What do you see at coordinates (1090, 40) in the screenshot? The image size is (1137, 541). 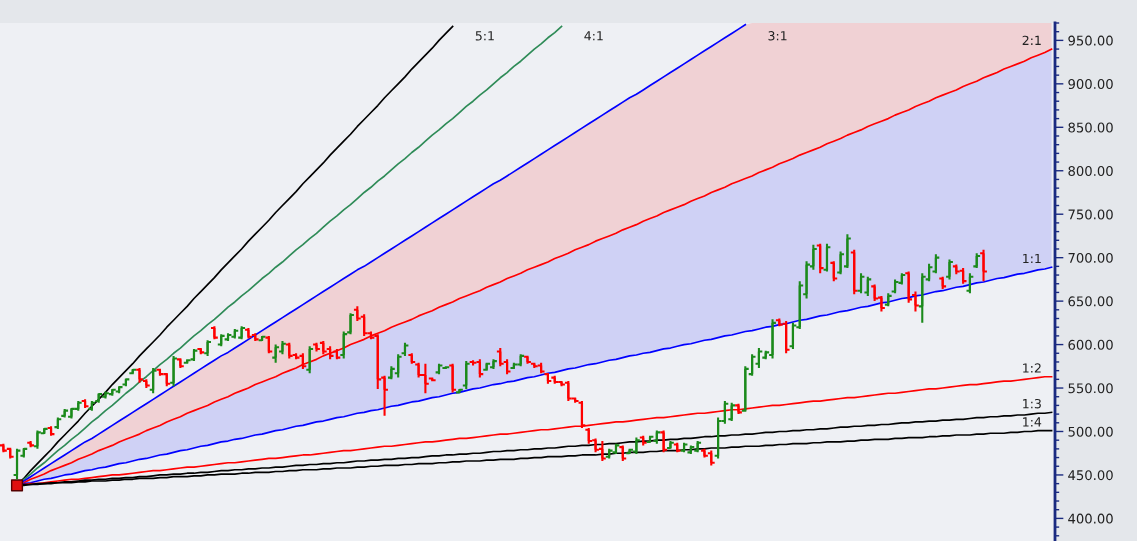 I see `y-tick-label: 950.00` at bounding box center [1090, 40].